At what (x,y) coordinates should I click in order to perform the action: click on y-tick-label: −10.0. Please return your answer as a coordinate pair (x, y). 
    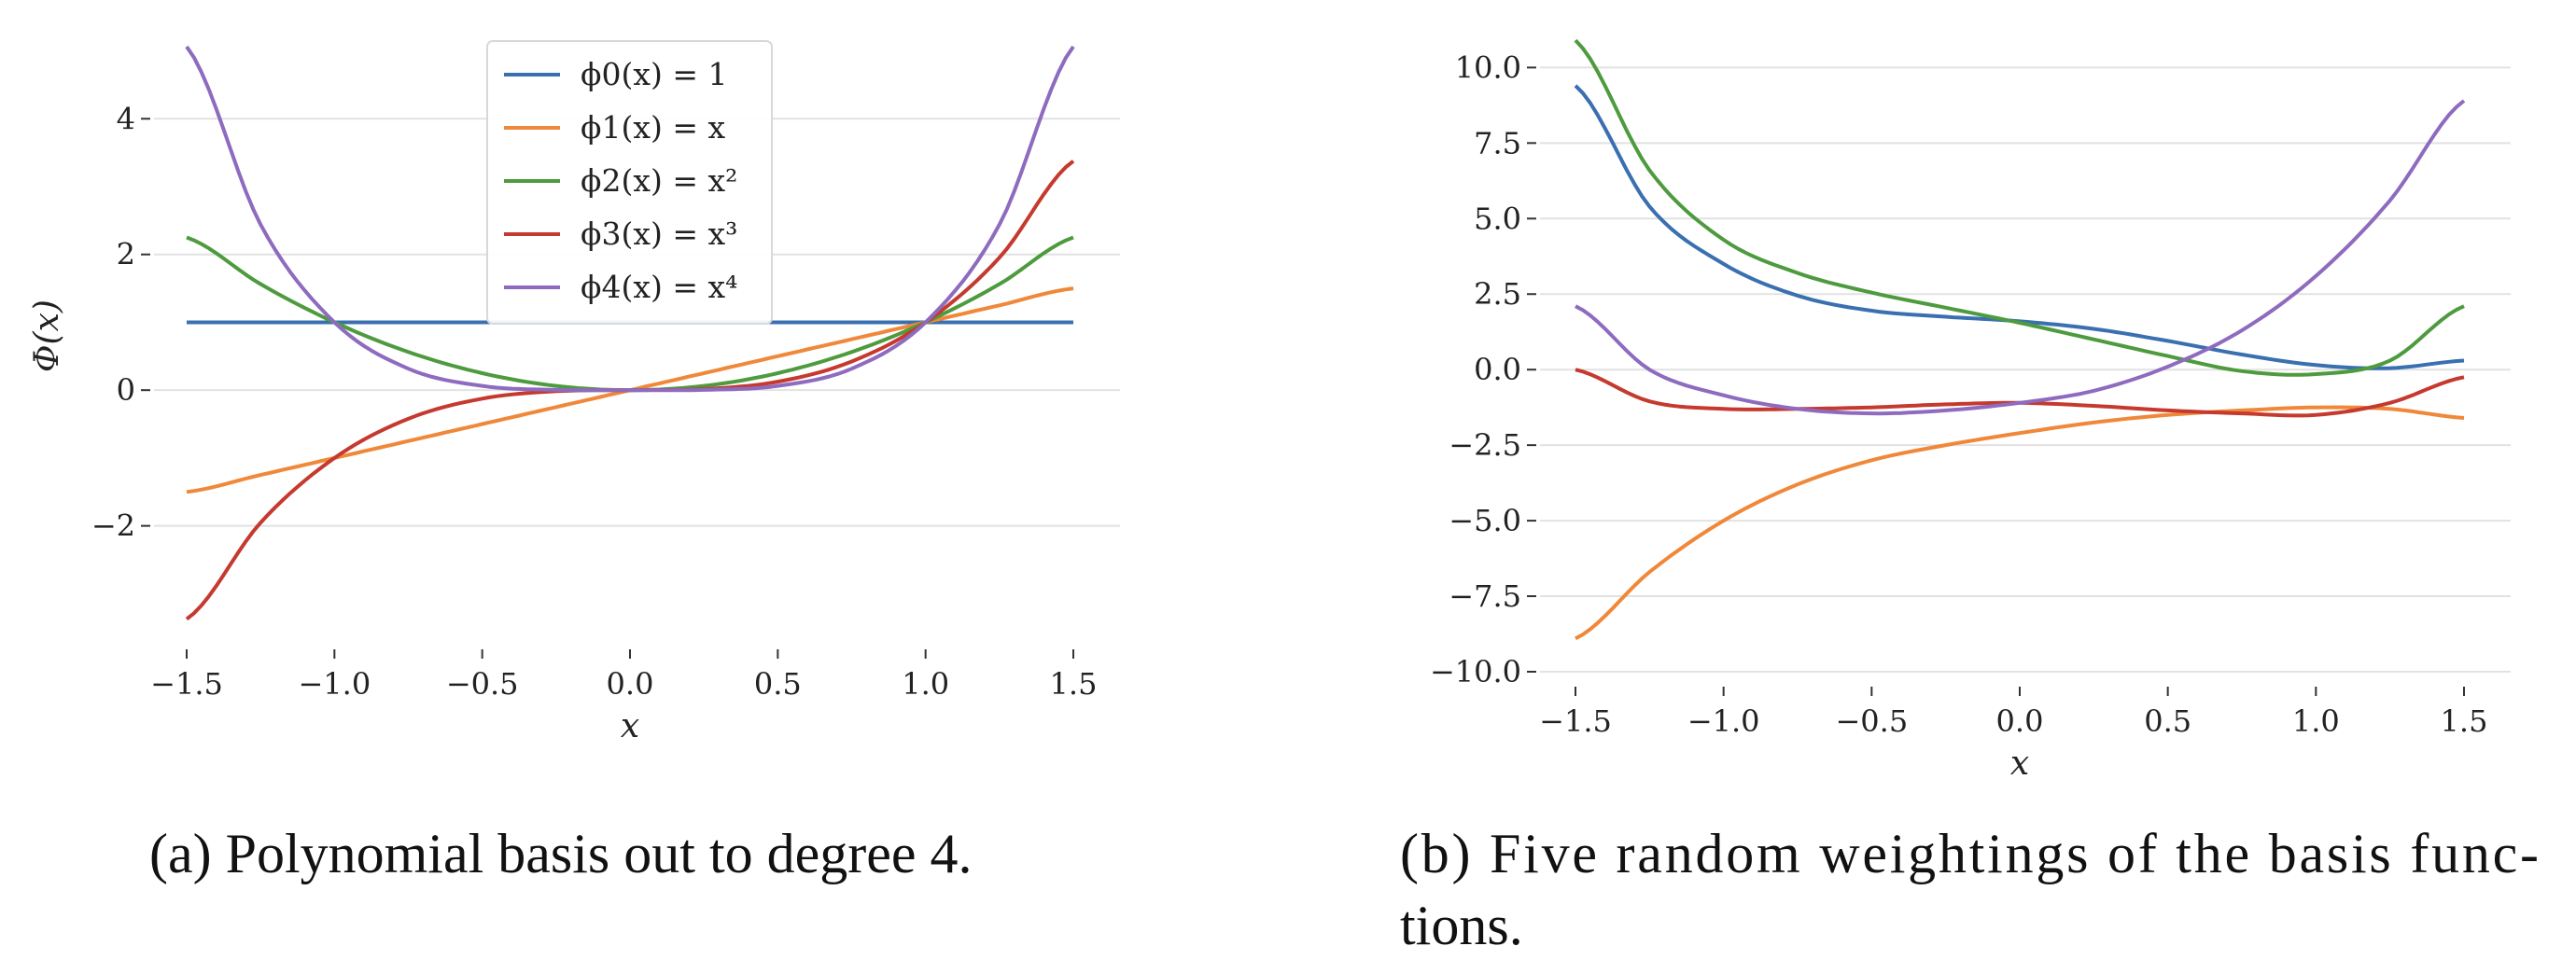
    Looking at the image, I should click on (1475, 671).